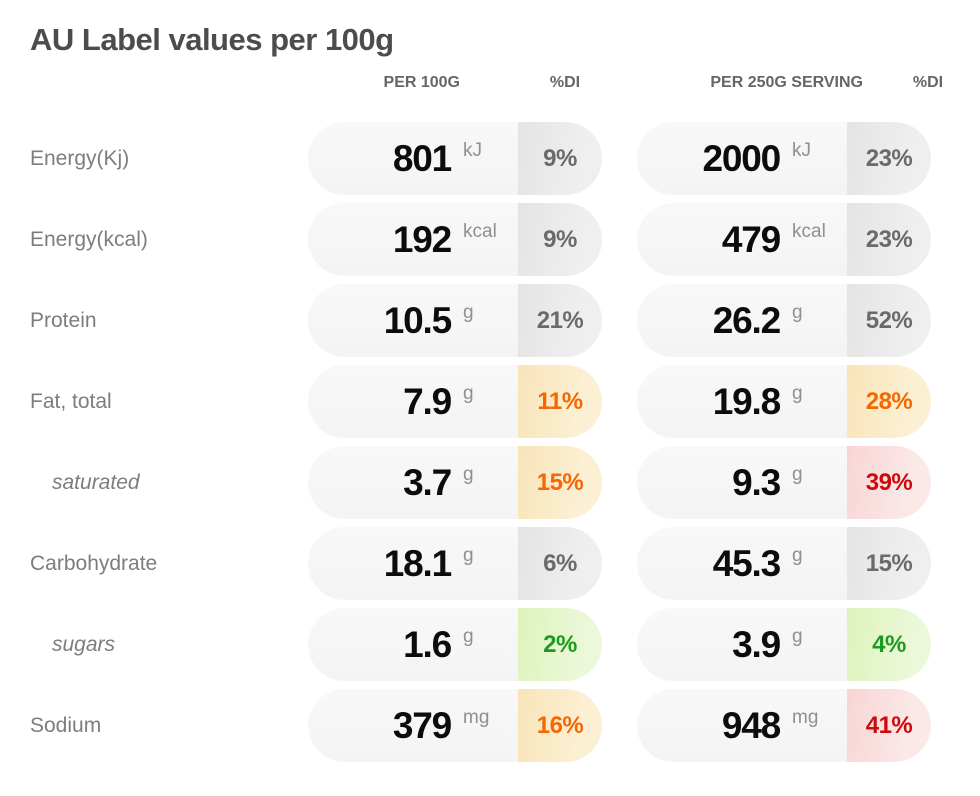 This screenshot has width=980, height=796. I want to click on per-250g-pill: 26.2 g 52%, so click(784, 320).